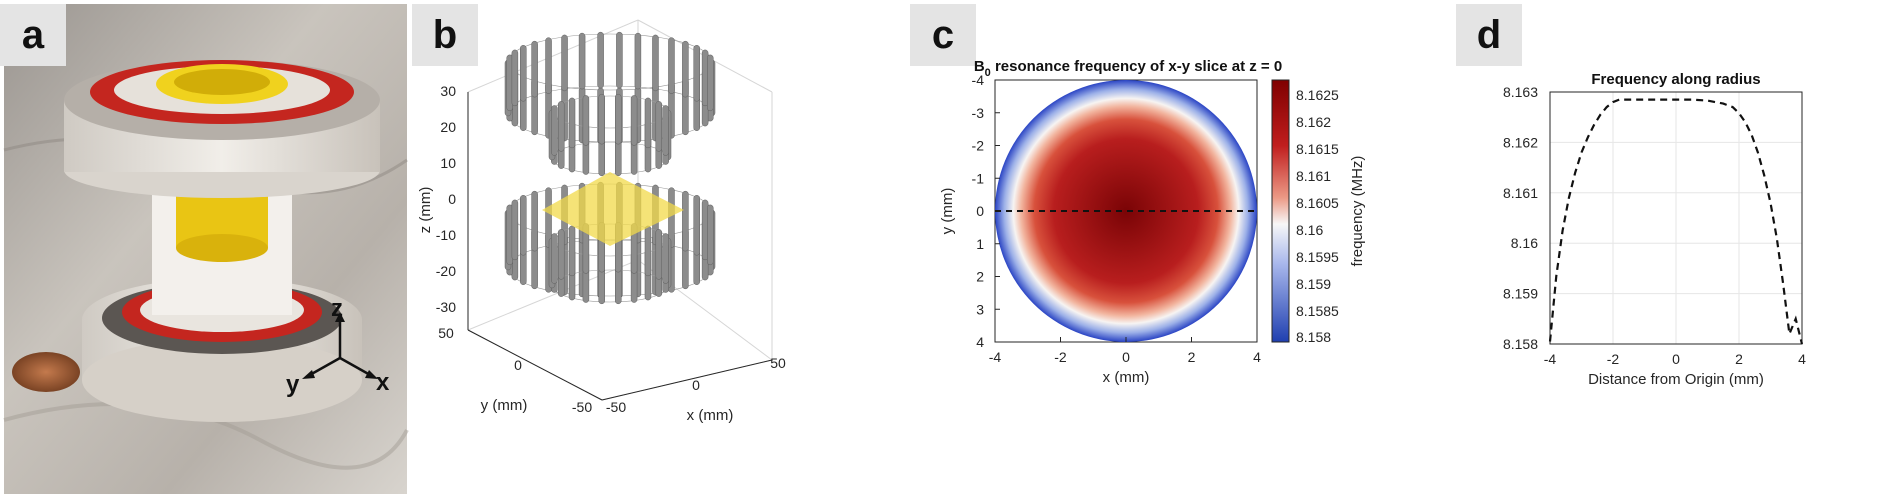 The height and width of the screenshot is (498, 1883). What do you see at coordinates (445, 35) in the screenshot?
I see `panel-b-label: b` at bounding box center [445, 35].